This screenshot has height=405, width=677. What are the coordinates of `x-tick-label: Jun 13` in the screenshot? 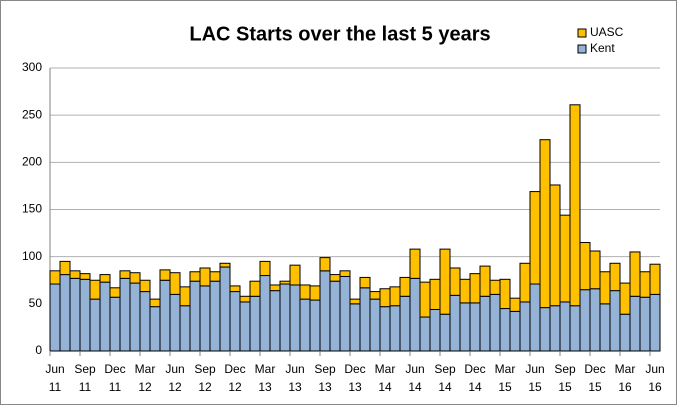 It's located at (294, 378).